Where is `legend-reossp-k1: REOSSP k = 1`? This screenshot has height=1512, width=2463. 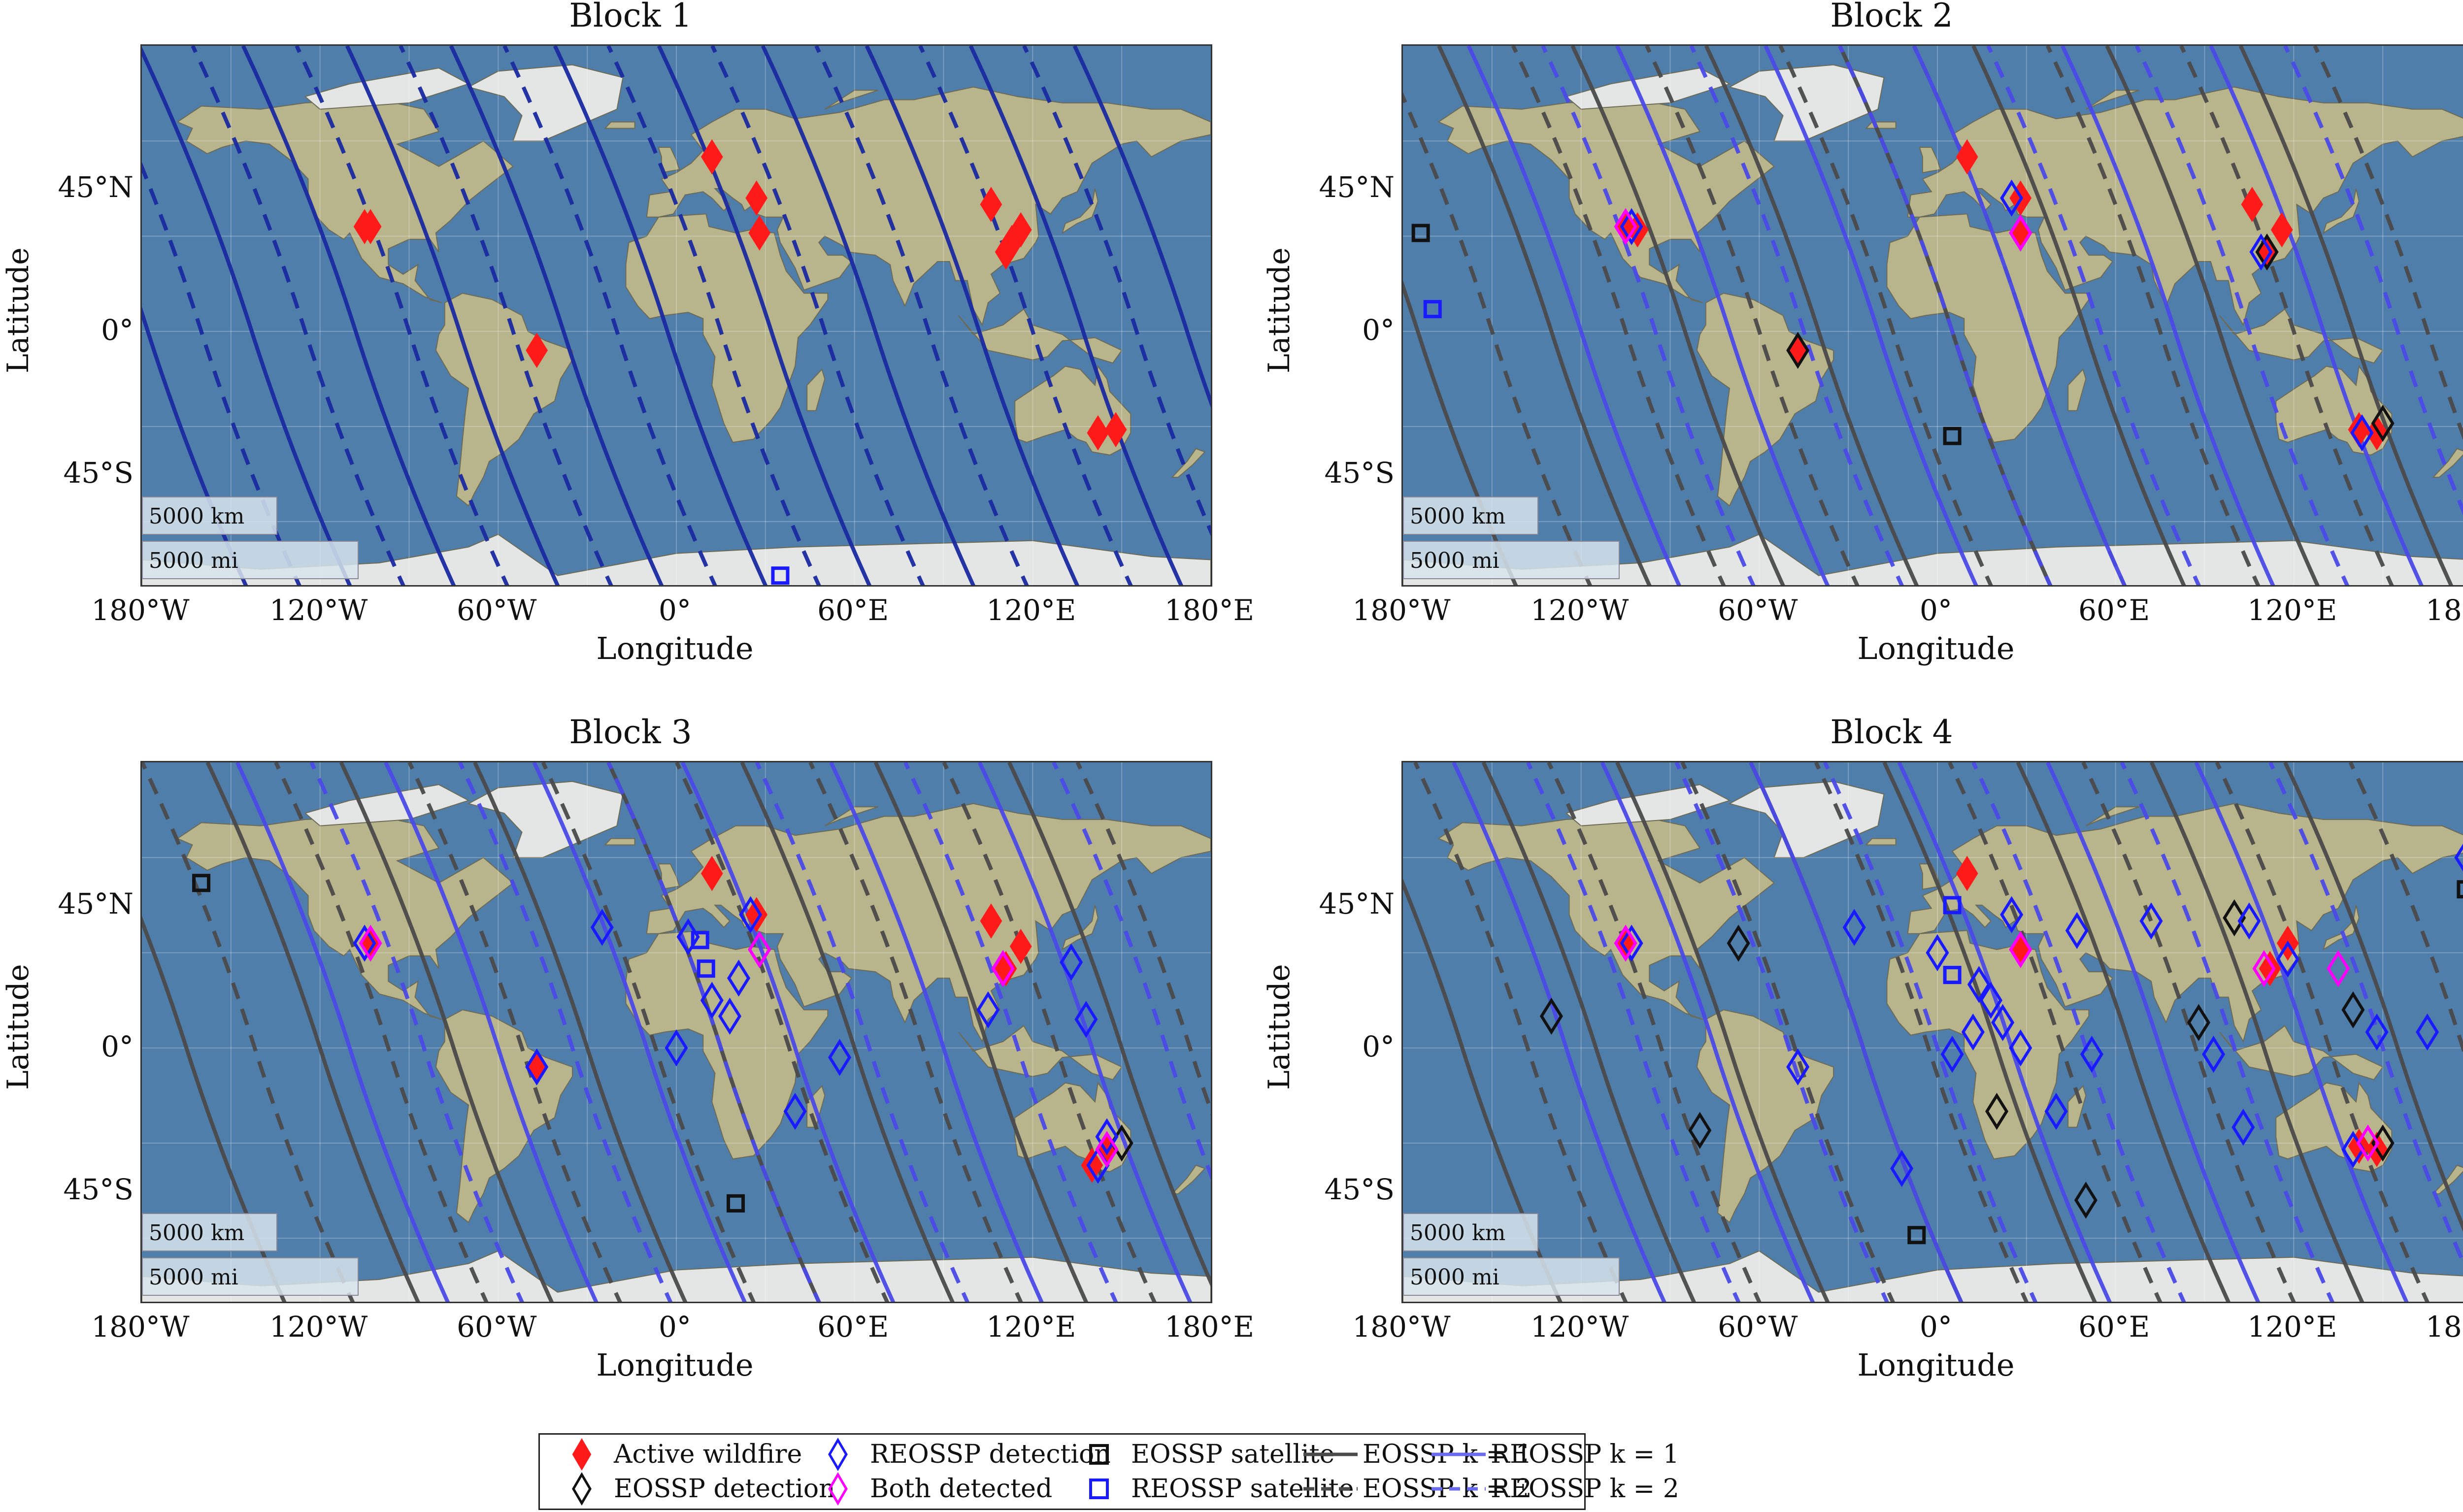 legend-reossp-k1: REOSSP k = 1 is located at coordinates (1553, 1454).